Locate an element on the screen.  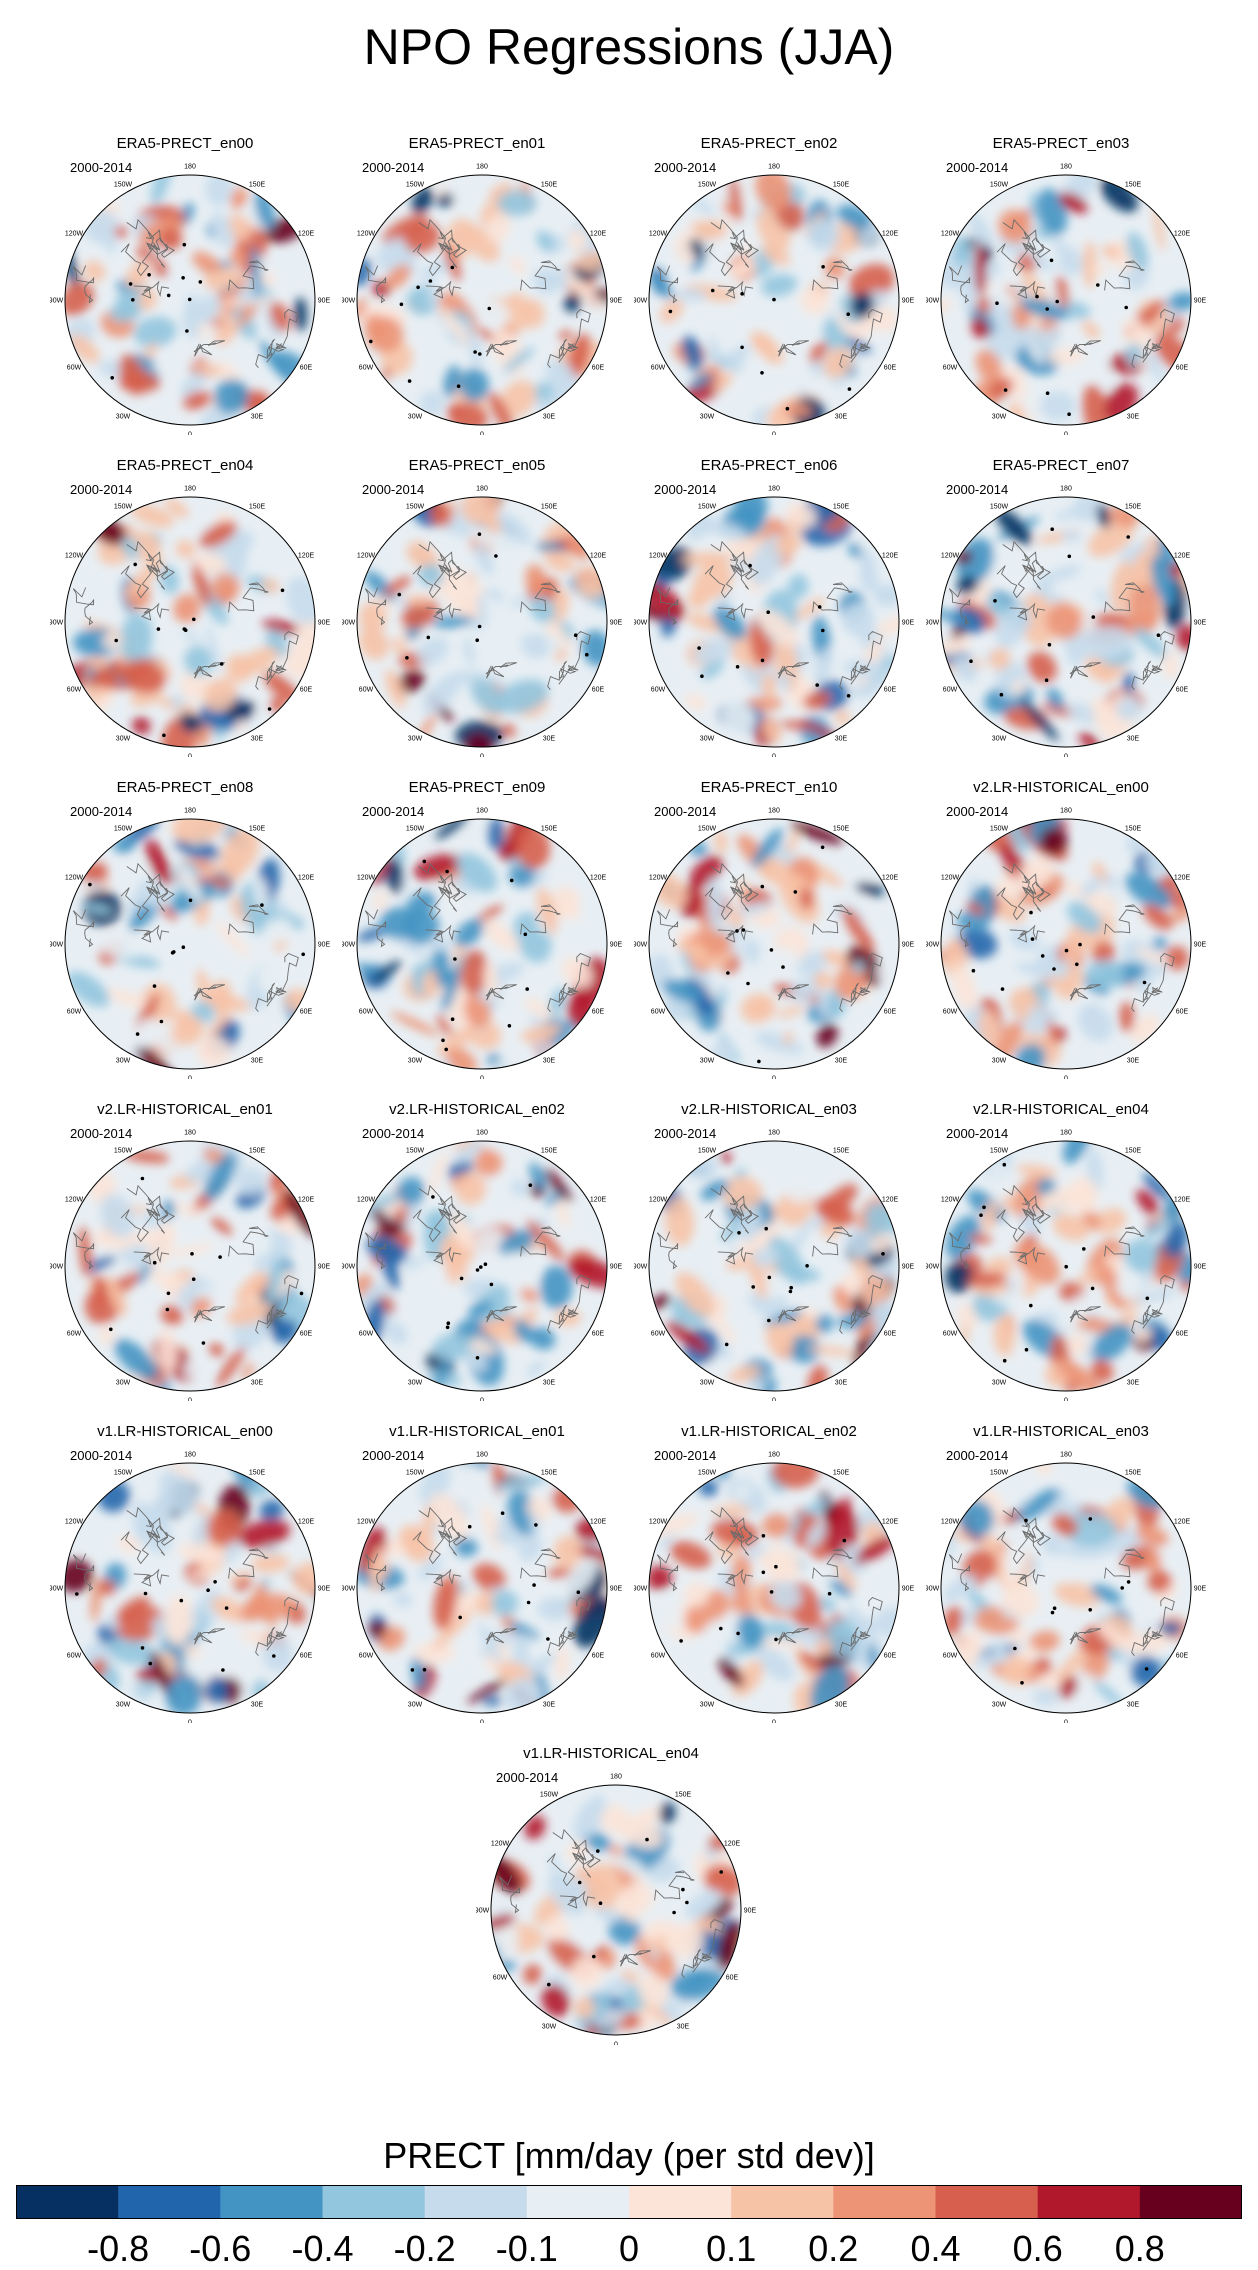
longitude-label: 60E is located at coordinates (1182, 690).